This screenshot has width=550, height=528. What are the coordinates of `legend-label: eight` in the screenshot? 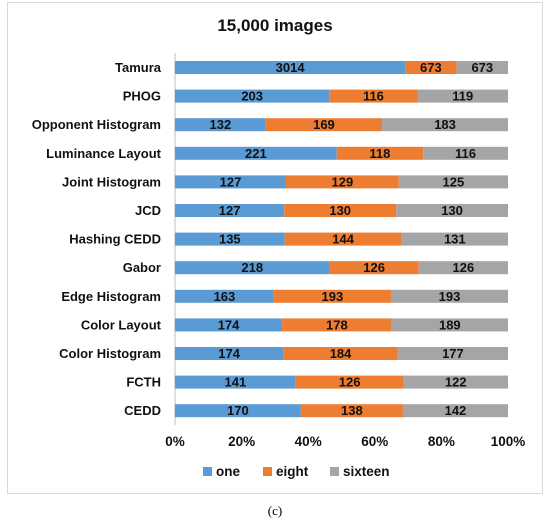 It's located at (292, 471).